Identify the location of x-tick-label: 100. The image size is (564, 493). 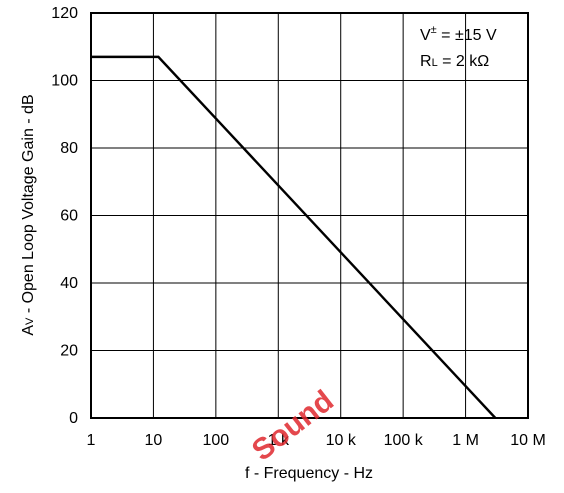
(216, 440).